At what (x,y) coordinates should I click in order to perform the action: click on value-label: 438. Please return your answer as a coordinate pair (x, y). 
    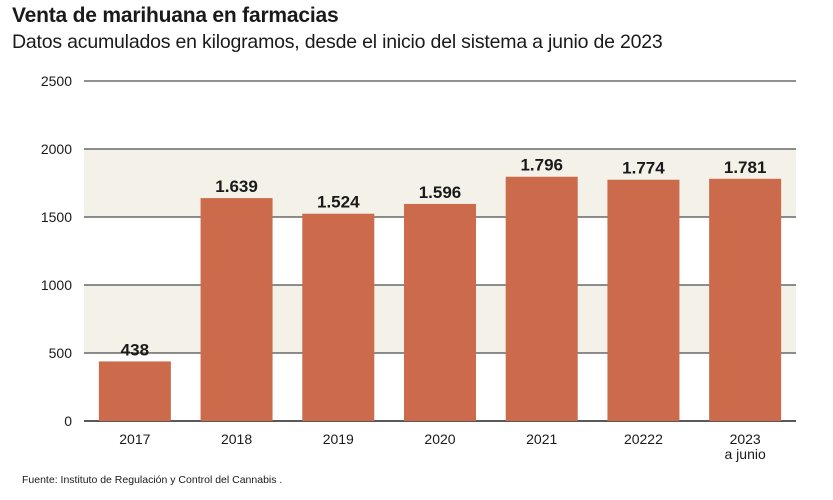
    Looking at the image, I should click on (135, 349).